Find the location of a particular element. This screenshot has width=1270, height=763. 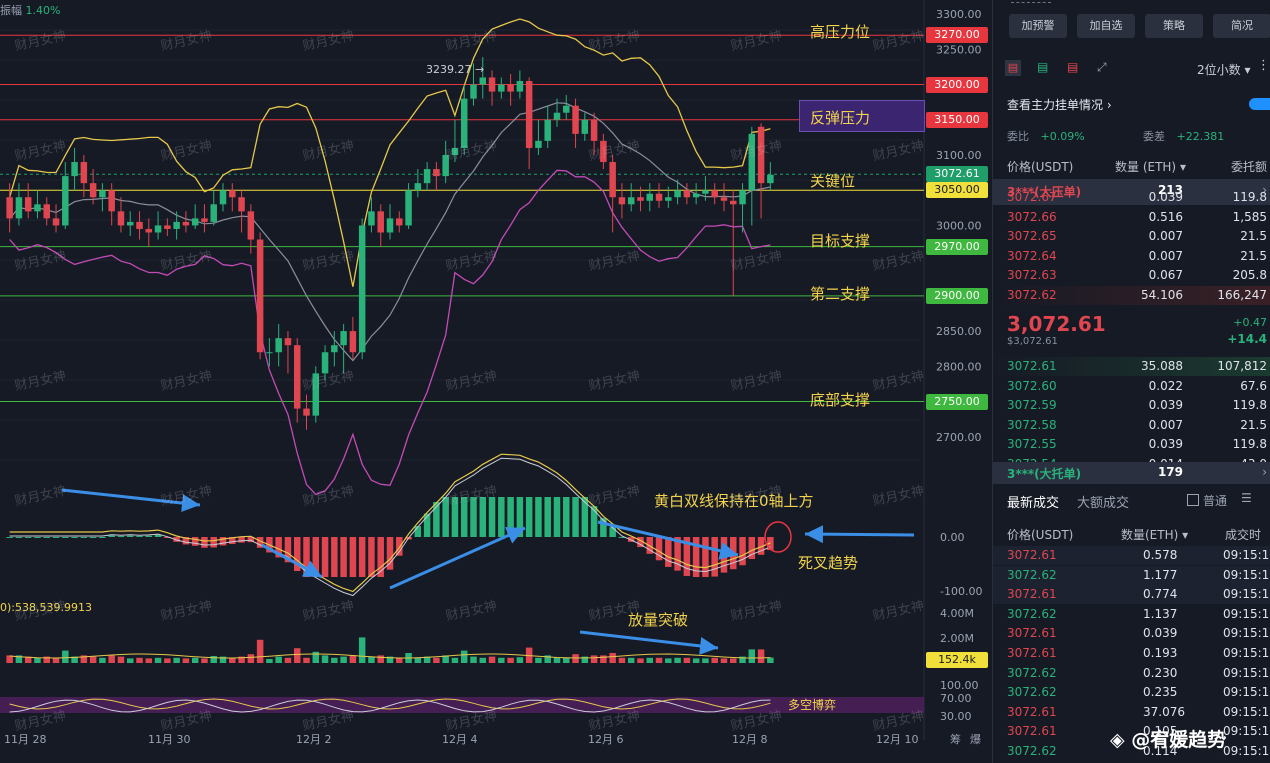

trades-header-qty: 数量(ETH) ▾ is located at coordinates (1155, 535).